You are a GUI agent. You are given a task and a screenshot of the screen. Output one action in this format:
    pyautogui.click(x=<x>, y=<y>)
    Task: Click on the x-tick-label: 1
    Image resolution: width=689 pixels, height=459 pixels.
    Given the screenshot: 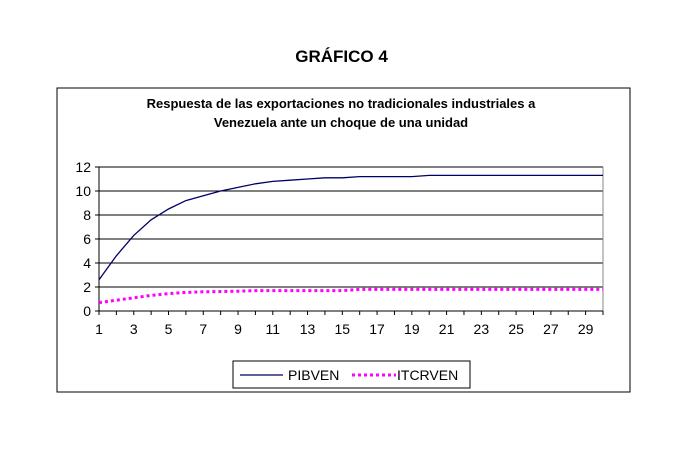 What is the action you would take?
    pyautogui.click(x=99, y=329)
    